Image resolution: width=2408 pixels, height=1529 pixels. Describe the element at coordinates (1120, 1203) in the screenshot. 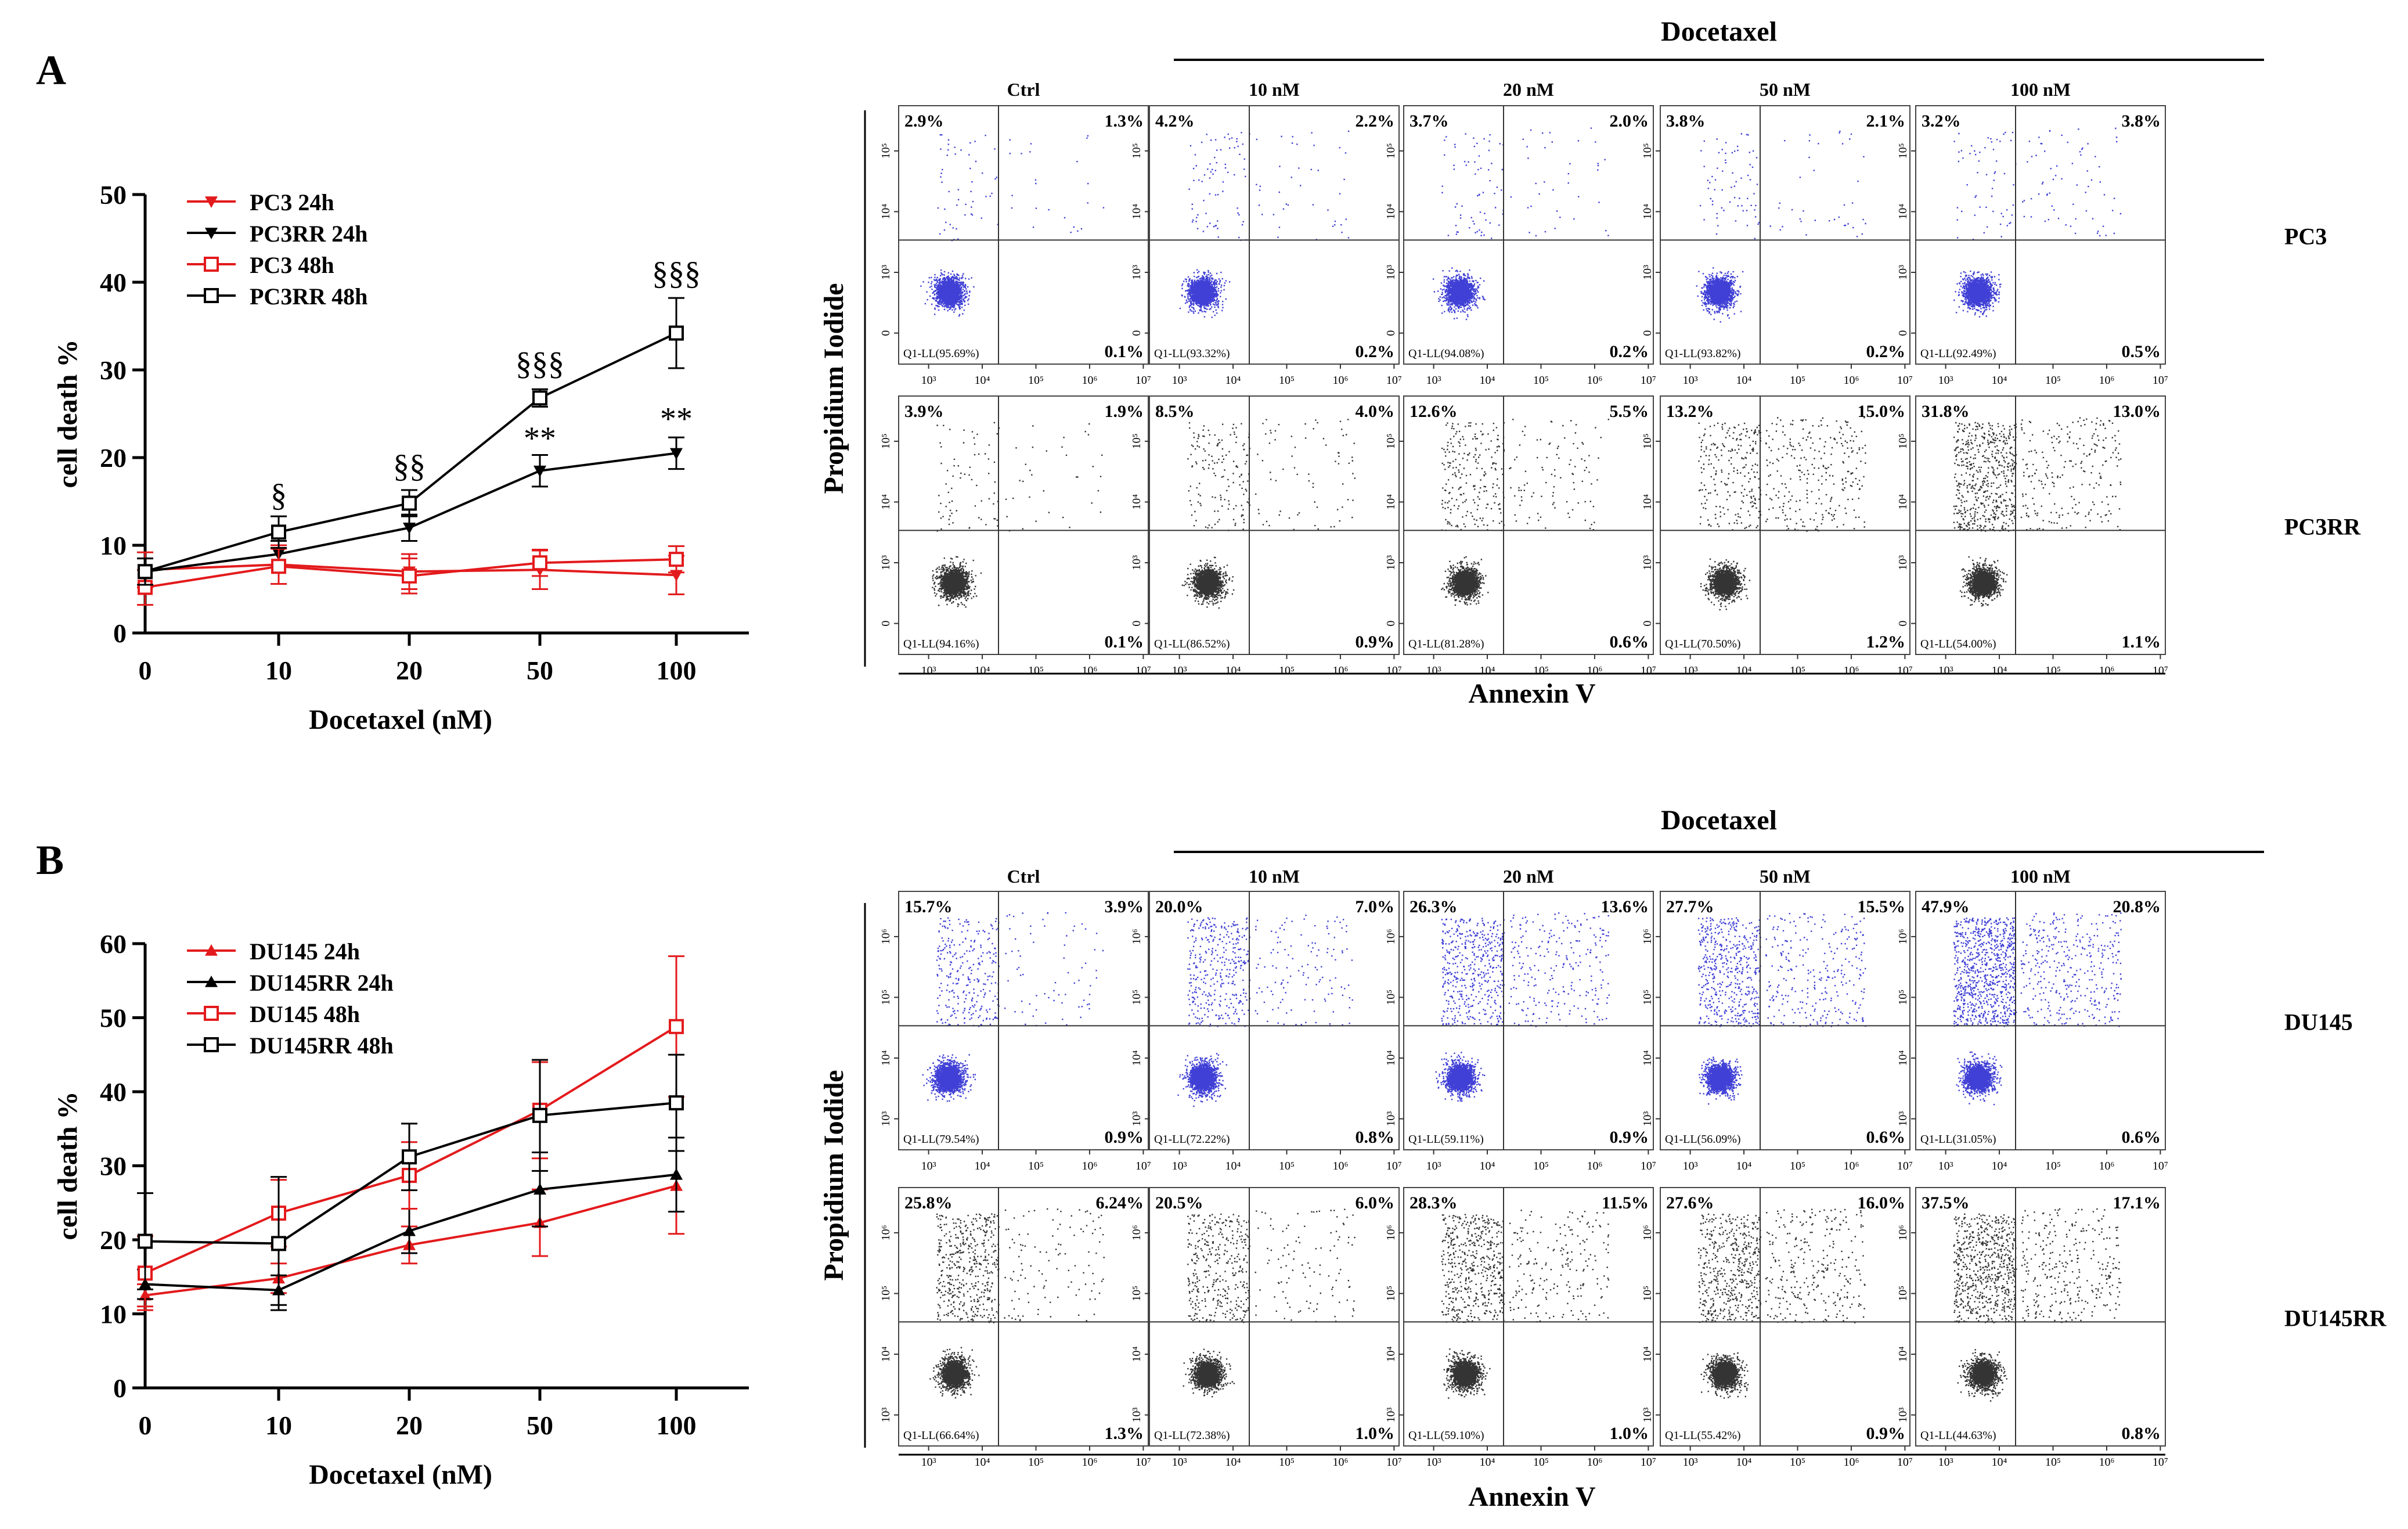

I see `quadrant-ur: 6.24%` at that location.